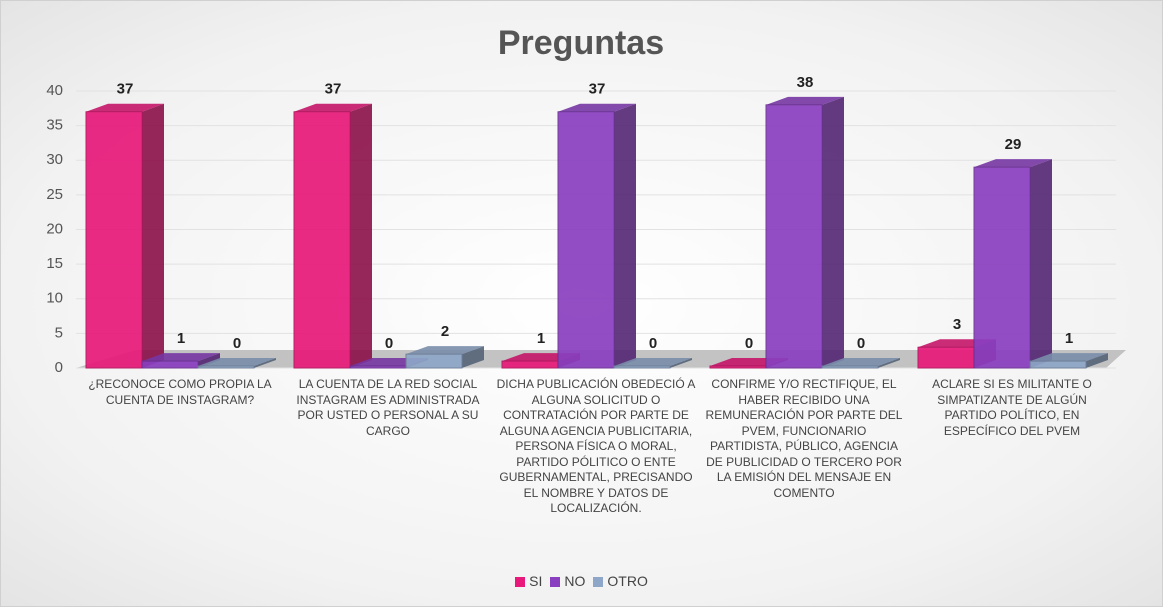 The width and height of the screenshot is (1163, 607). I want to click on y-tick-label: 30, so click(54, 159).